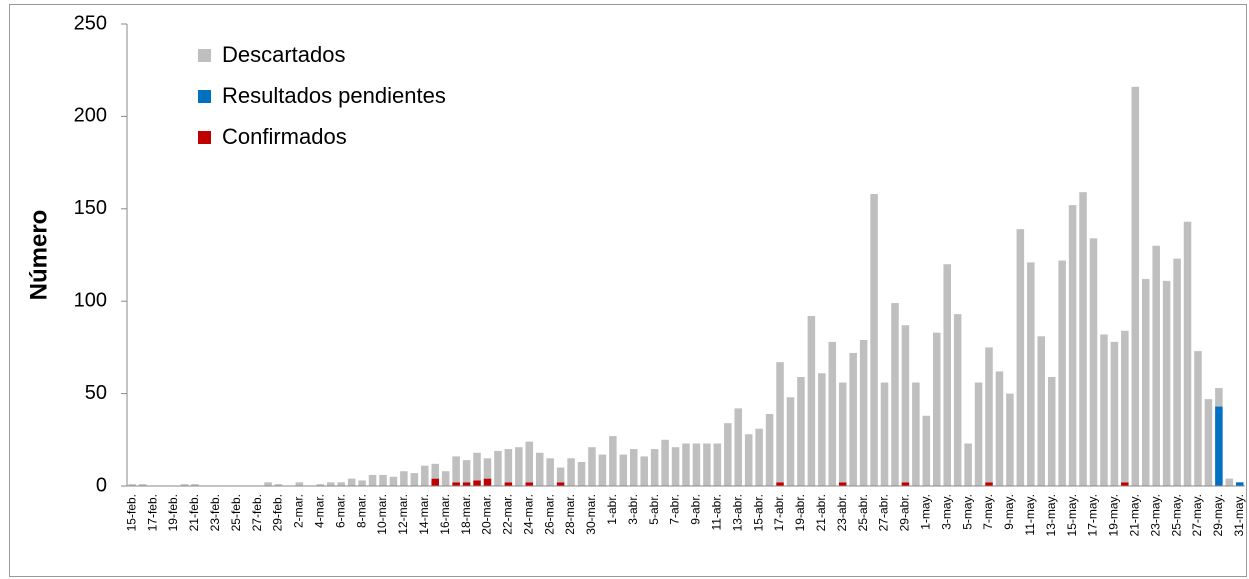 This screenshot has height=579, width=1249. I want to click on y-axis-label: Número, so click(38, 255).